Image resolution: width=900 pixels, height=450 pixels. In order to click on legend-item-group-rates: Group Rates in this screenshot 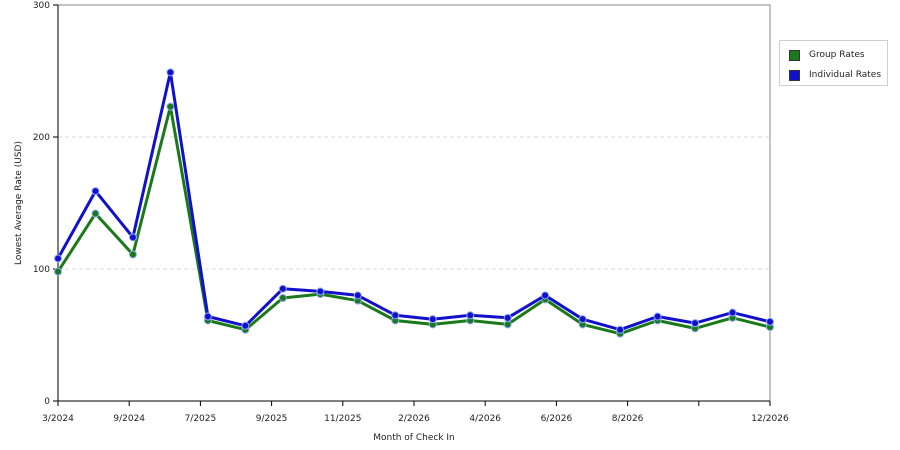, I will do `click(827, 55)`.